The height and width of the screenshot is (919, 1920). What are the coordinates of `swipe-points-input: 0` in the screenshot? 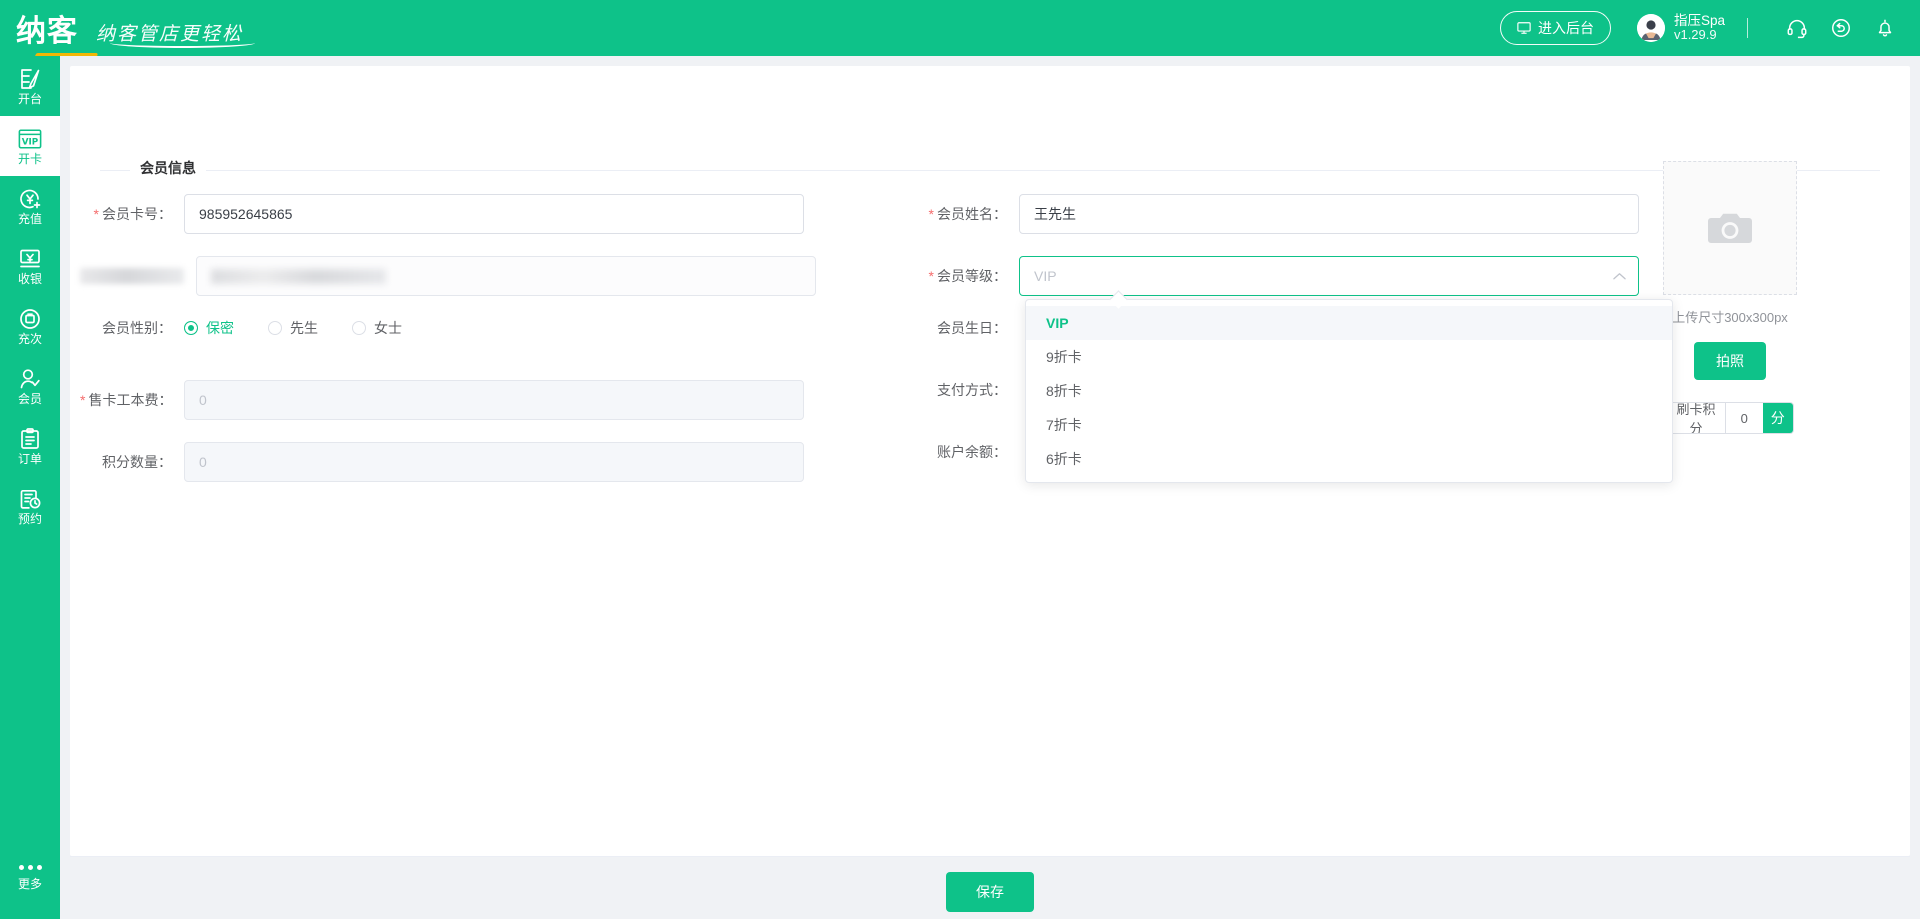 It's located at (1744, 418).